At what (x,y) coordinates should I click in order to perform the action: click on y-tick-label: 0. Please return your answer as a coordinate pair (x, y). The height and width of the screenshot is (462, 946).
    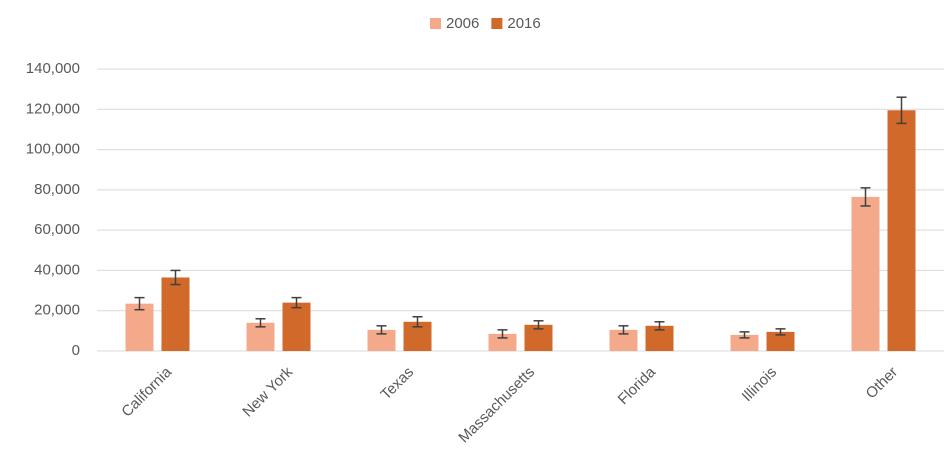
    Looking at the image, I should click on (76, 350).